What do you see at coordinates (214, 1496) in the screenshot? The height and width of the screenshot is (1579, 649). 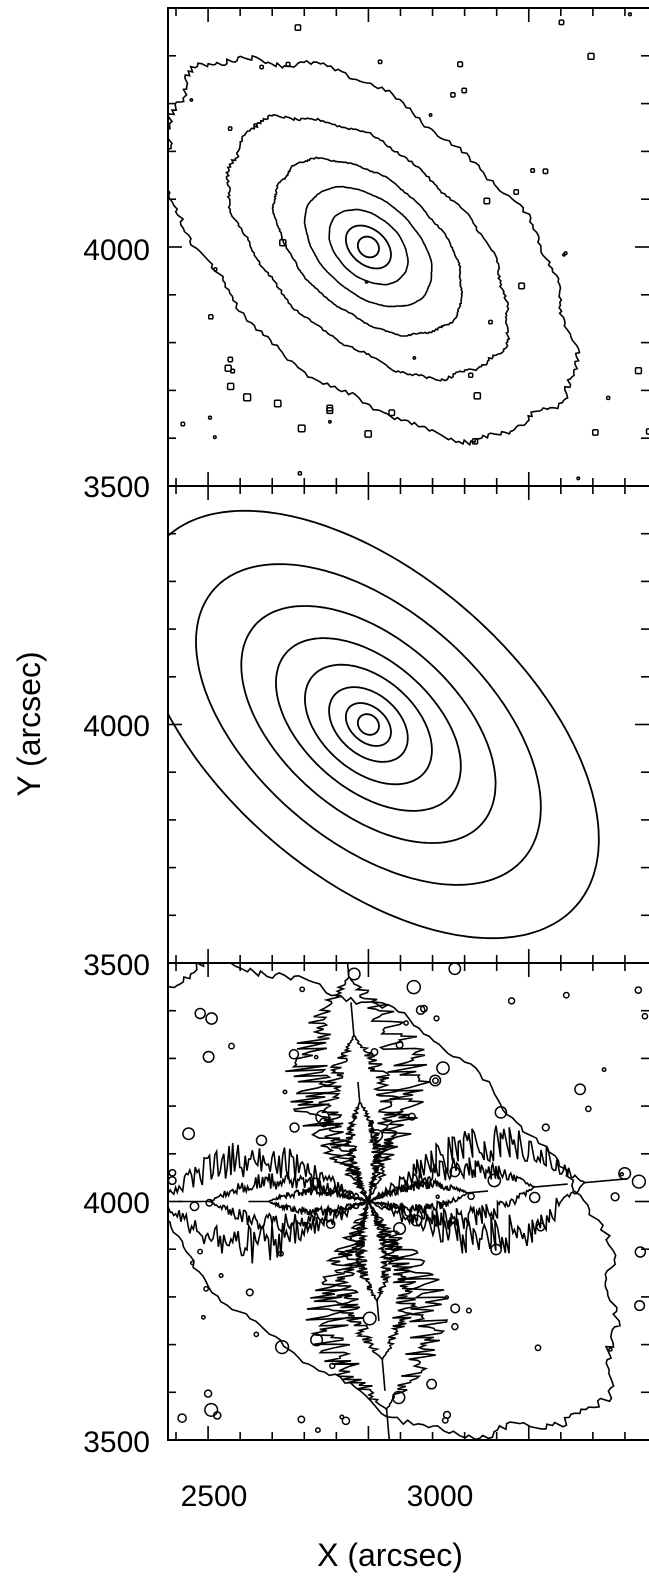 I see `x-tick-label-2500: 2500` at bounding box center [214, 1496].